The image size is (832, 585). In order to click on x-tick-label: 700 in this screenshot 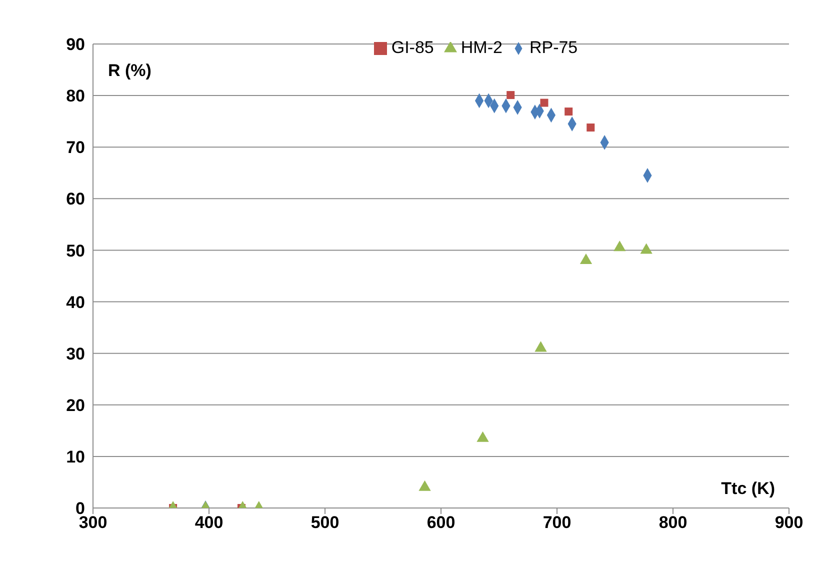, I will do `click(557, 522)`.